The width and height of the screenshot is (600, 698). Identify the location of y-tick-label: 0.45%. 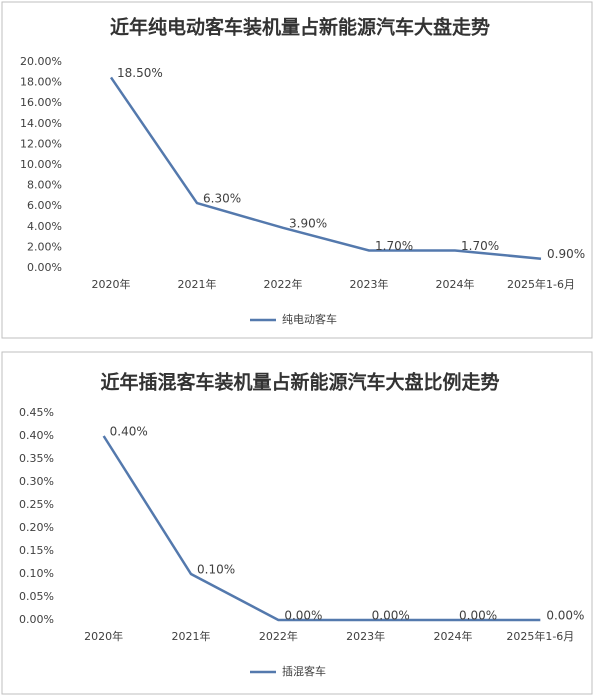
(36, 412).